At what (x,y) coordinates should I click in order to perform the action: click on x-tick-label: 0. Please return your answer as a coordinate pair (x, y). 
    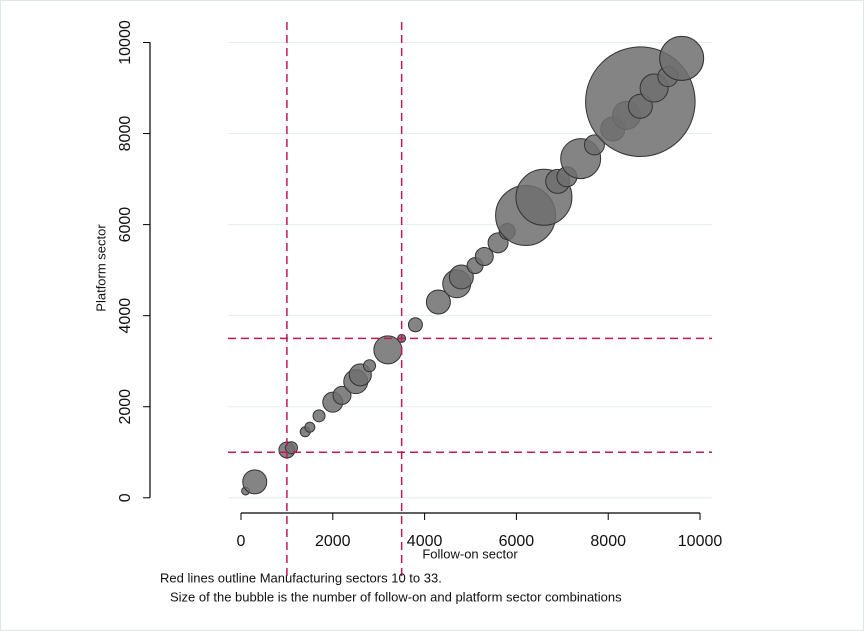
    Looking at the image, I should click on (241, 541).